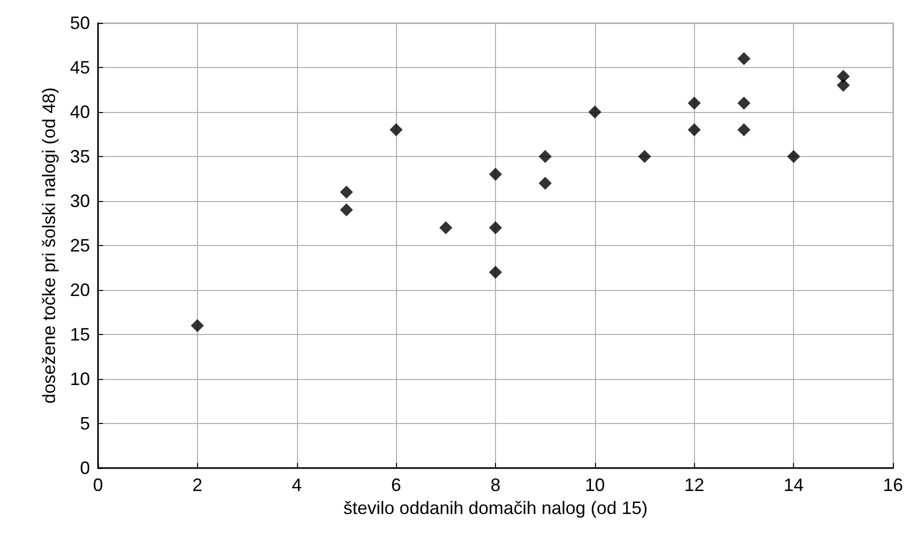 The image size is (909, 538). I want to click on y-tick-label: 20, so click(80, 290).